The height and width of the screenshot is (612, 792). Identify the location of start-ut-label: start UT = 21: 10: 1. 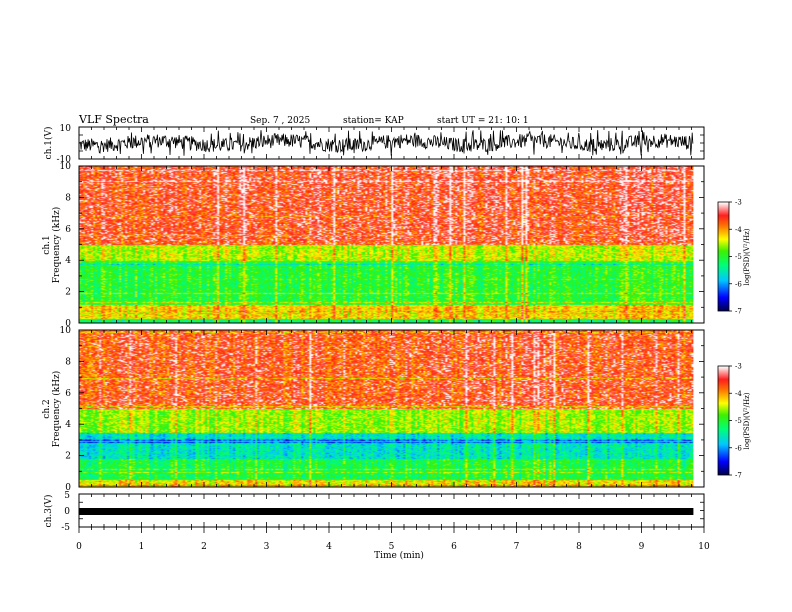
(483, 121).